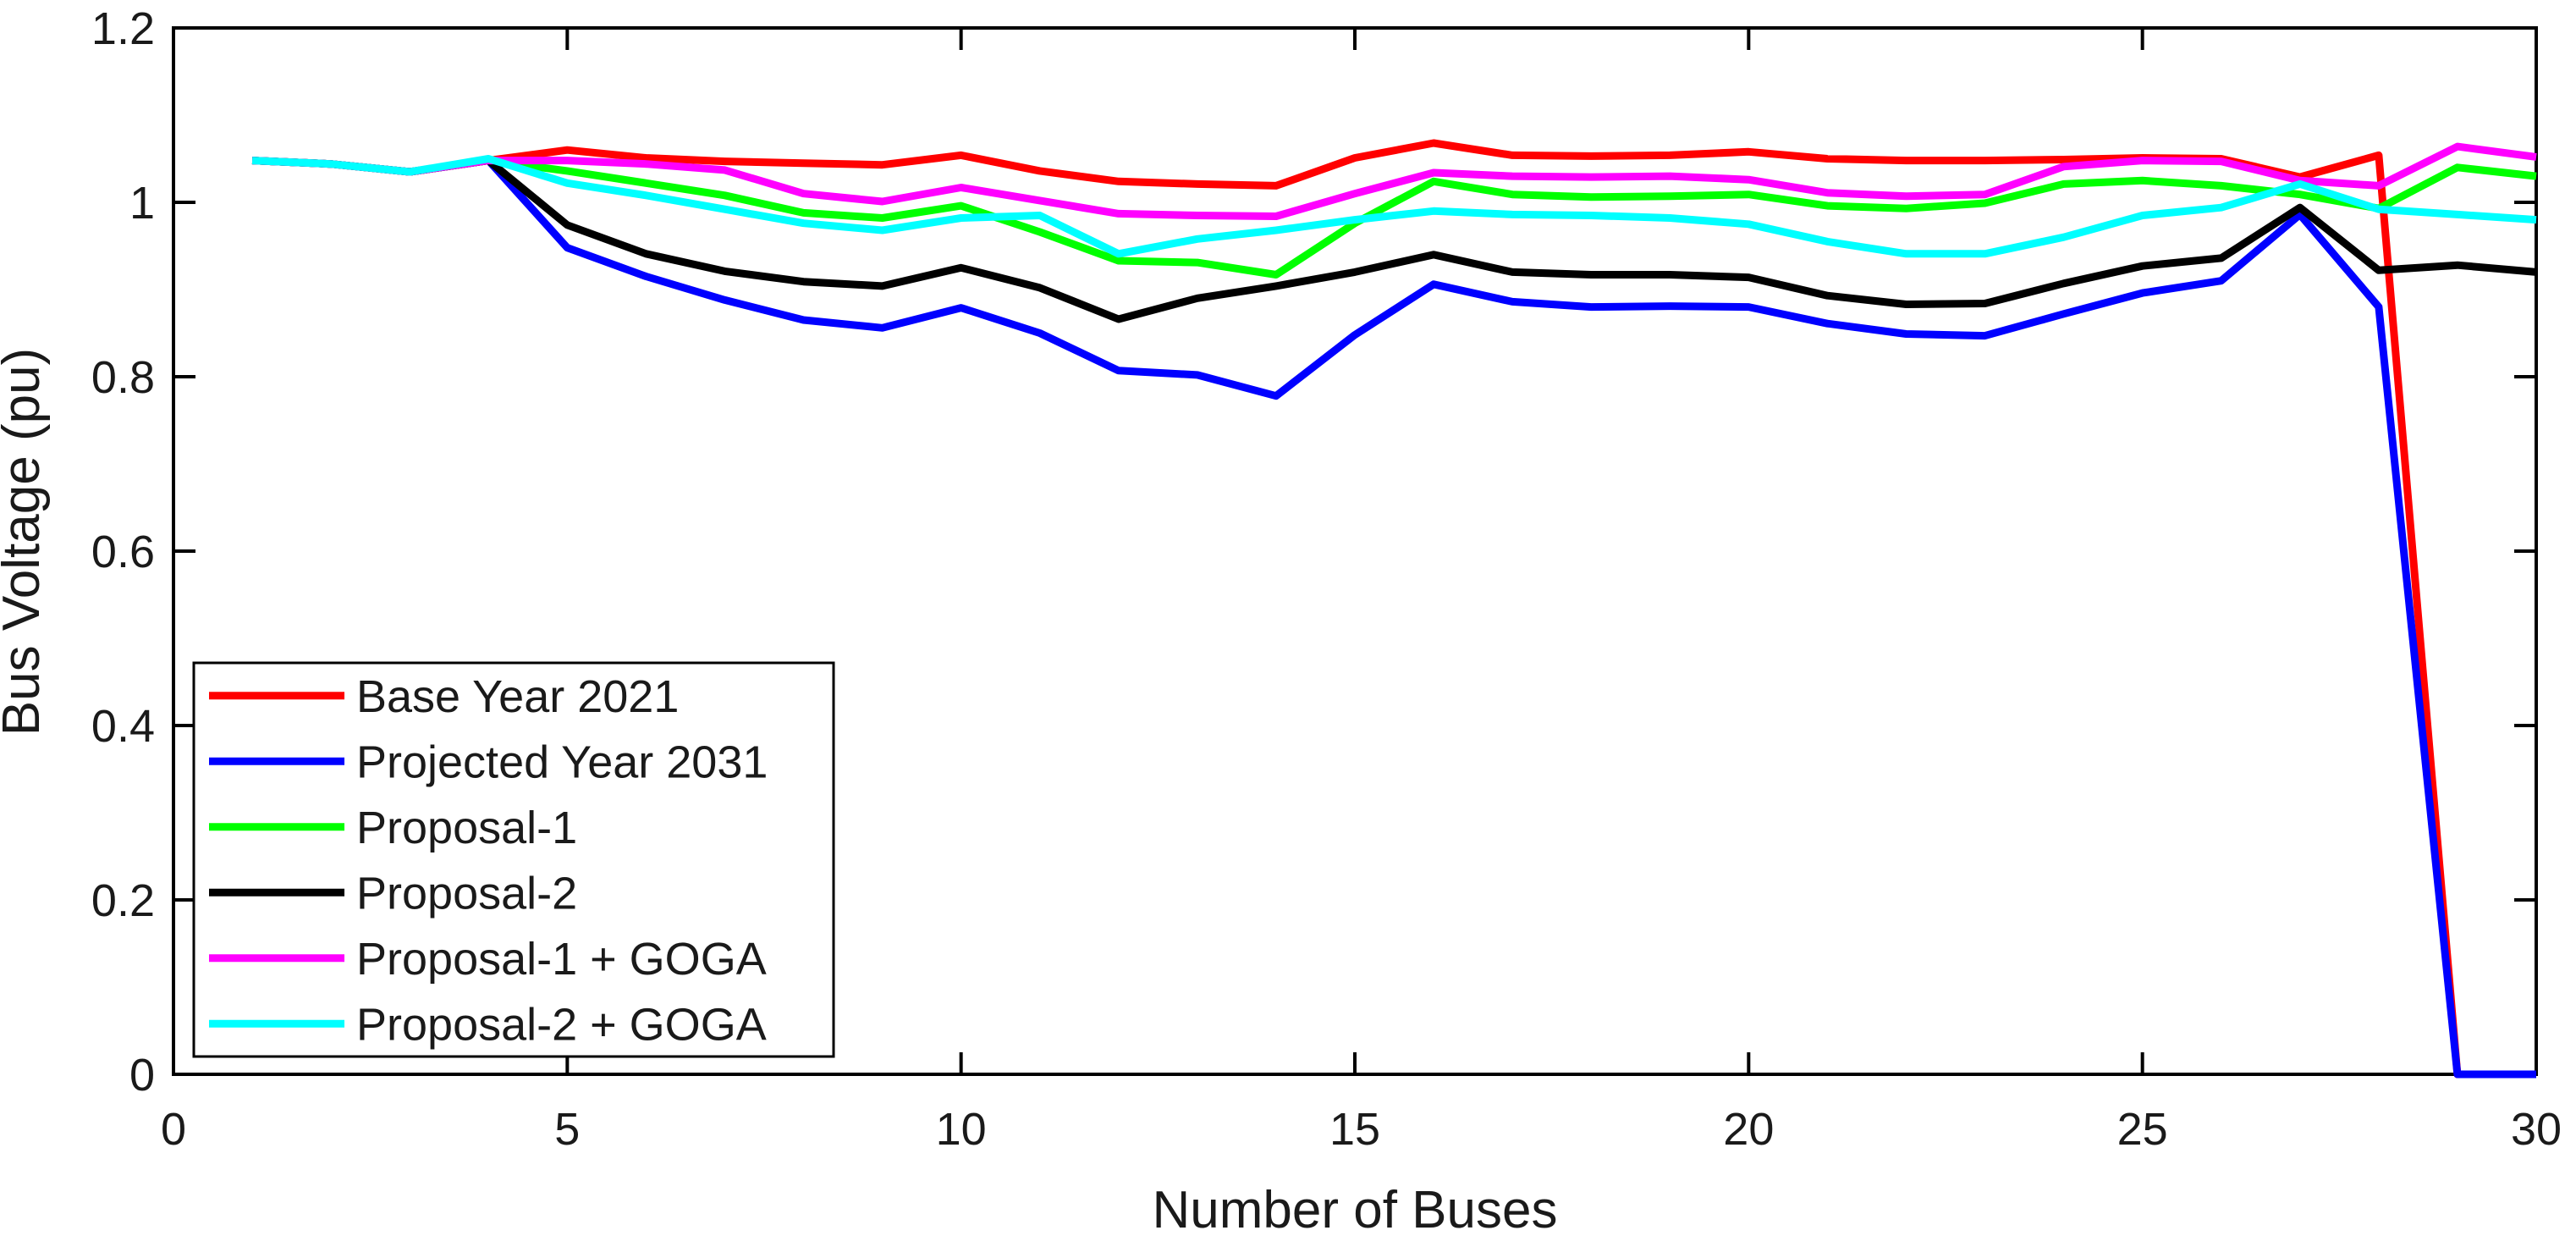  I want to click on legend-item-proposal-1-goga: Proposal-1 + GOGA, so click(488, 959).